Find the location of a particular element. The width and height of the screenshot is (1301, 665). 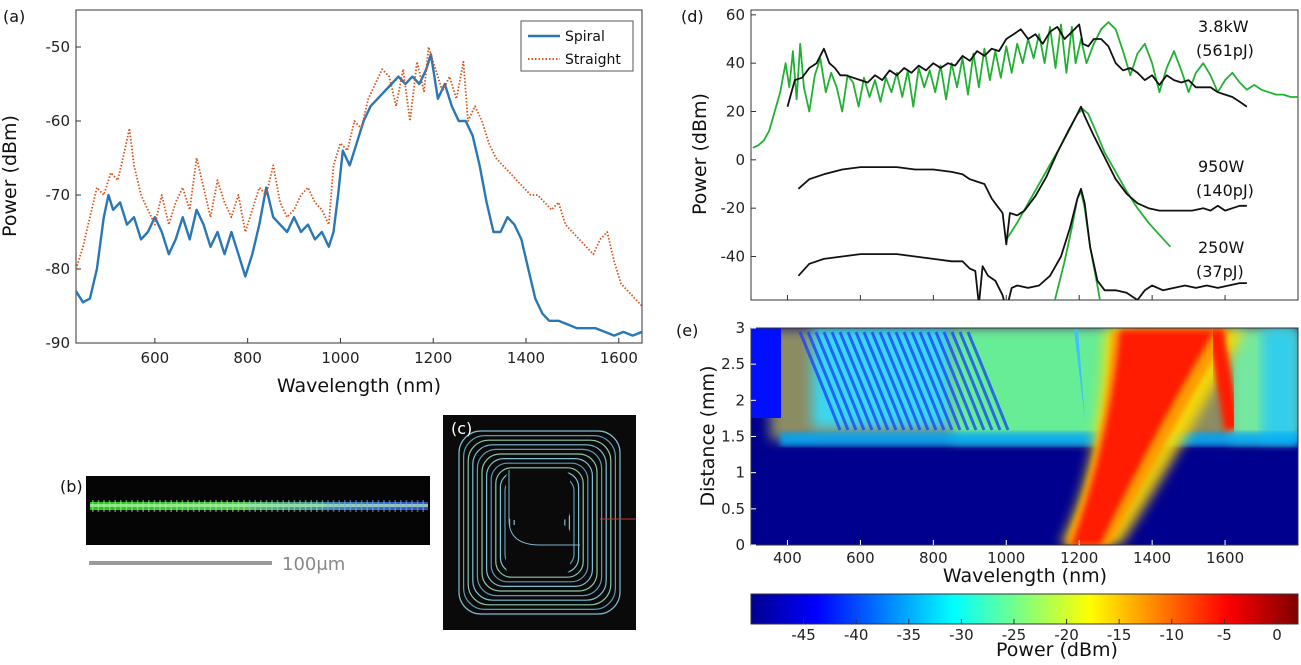

spiral-rings is located at coordinates (547, 522).